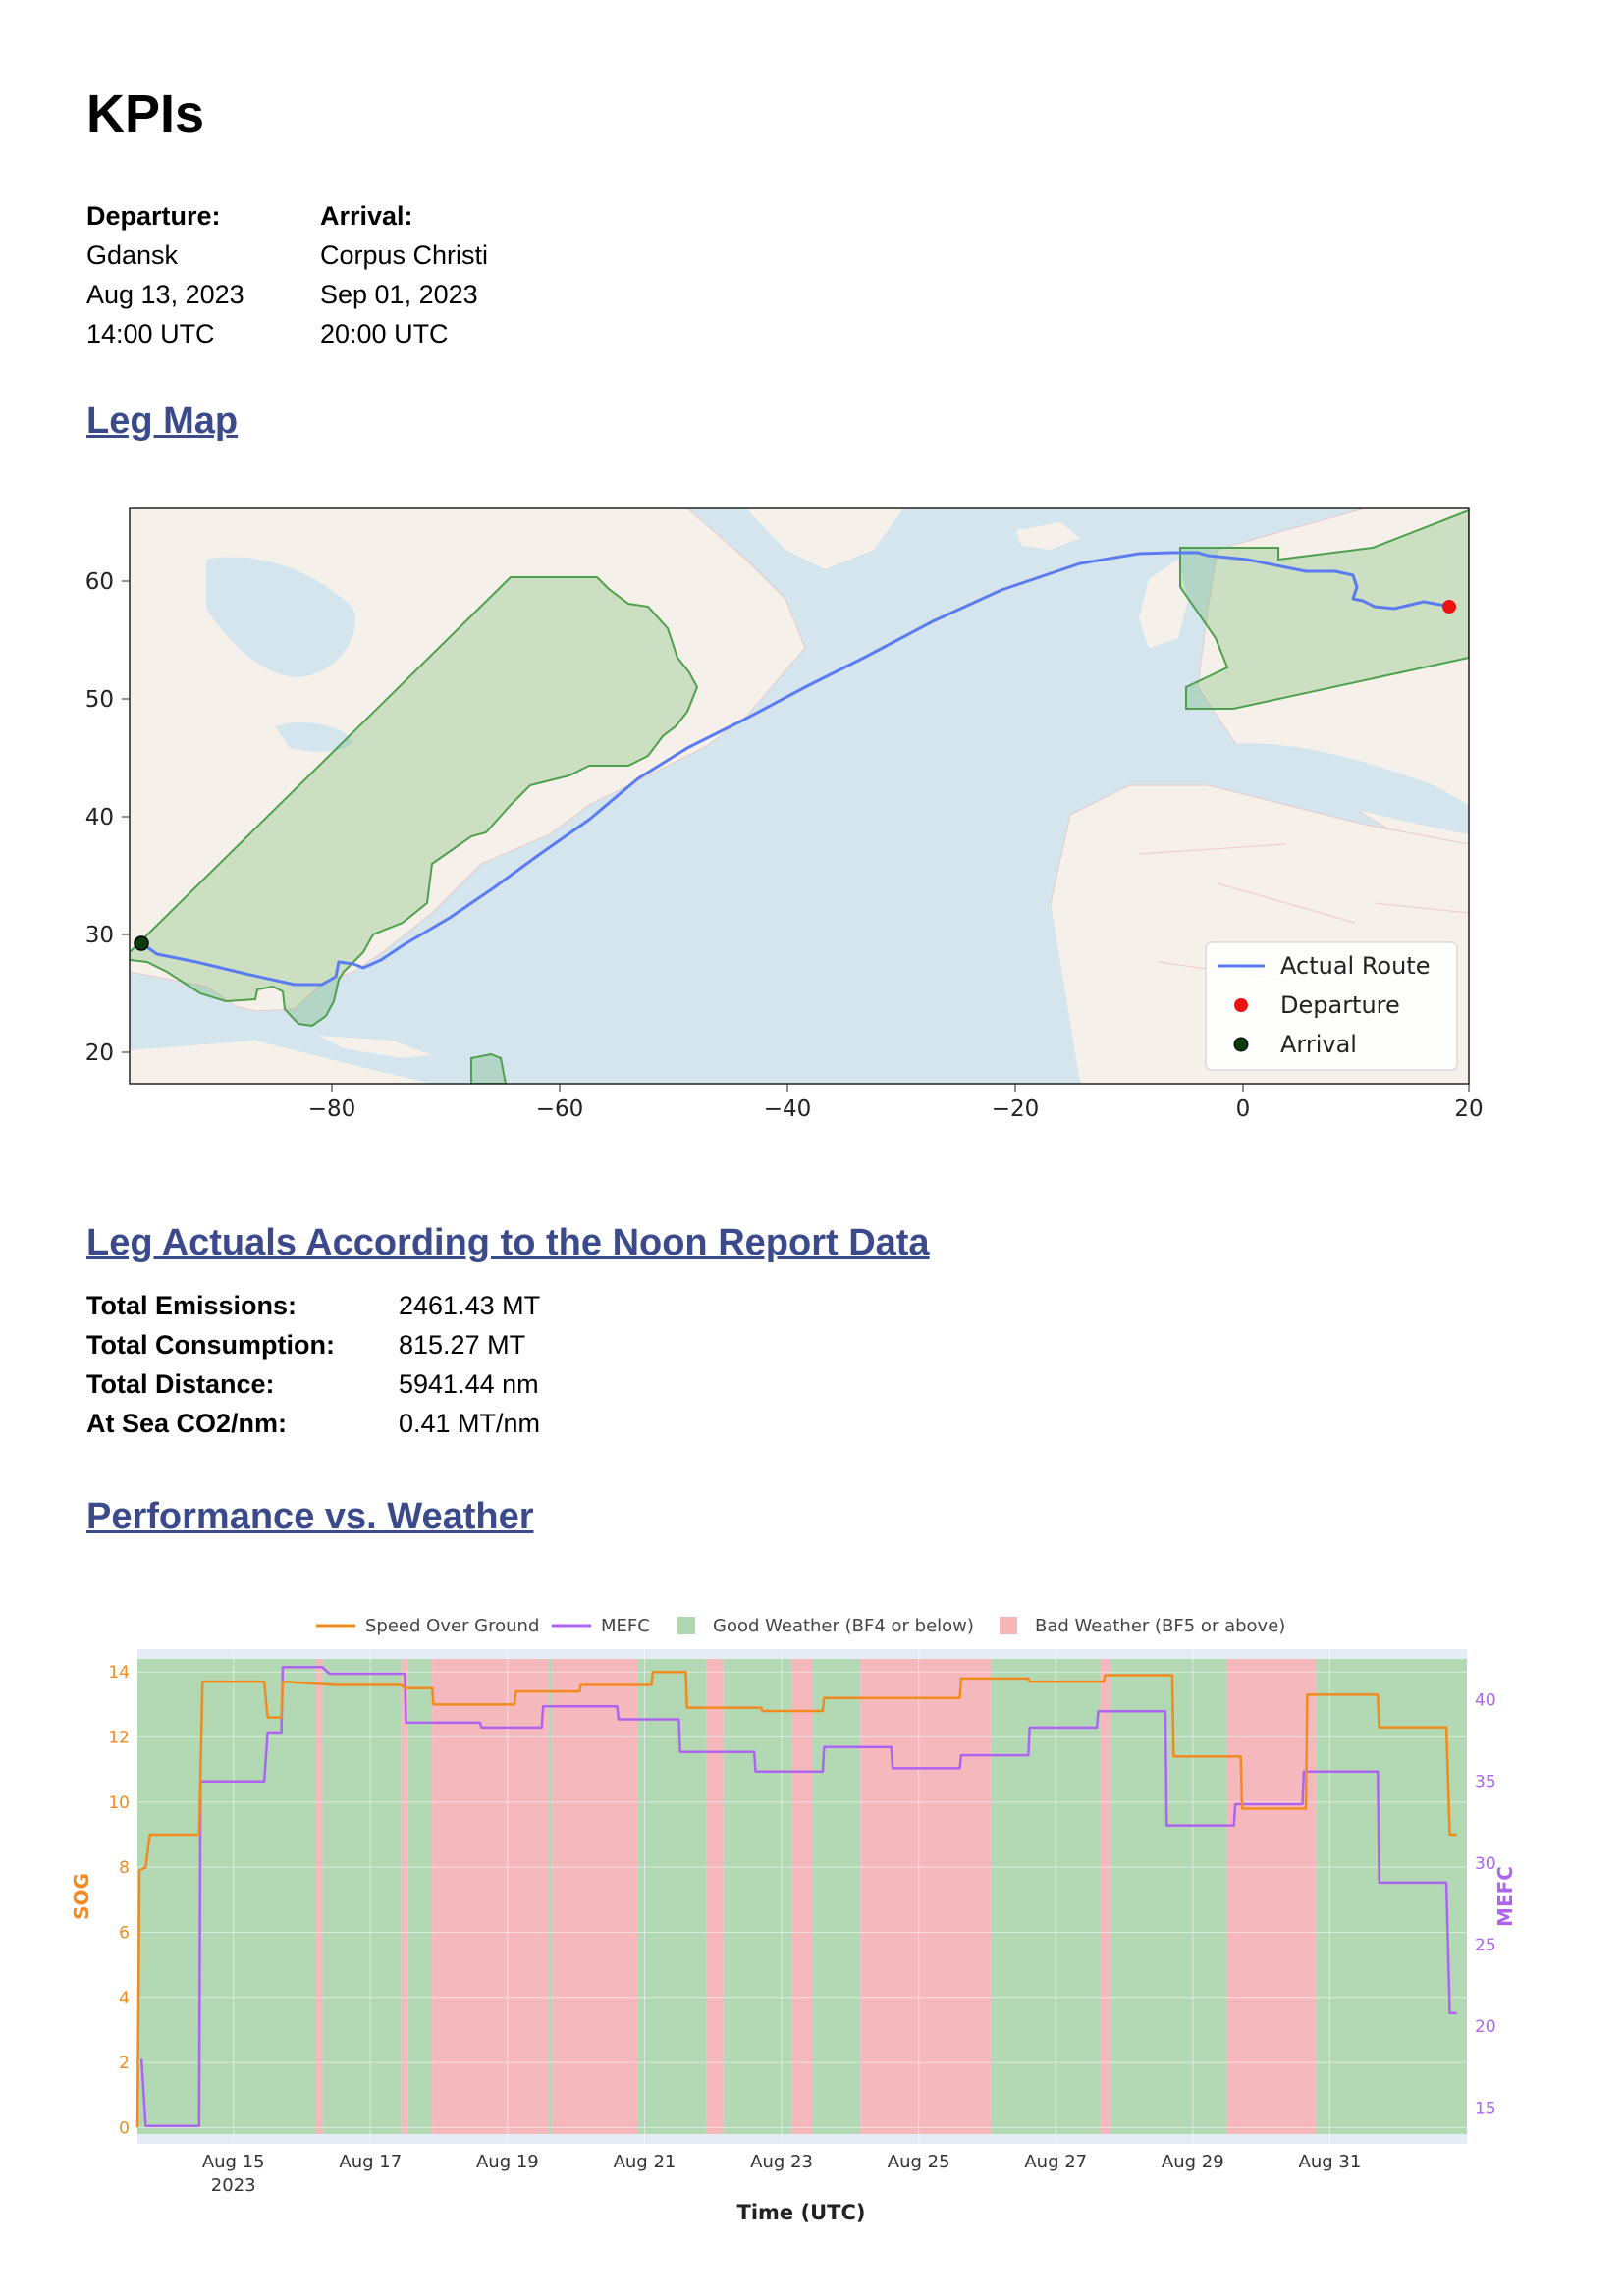 This screenshot has height=2296, width=1624. What do you see at coordinates (824, 538) in the screenshot?
I see `greenland-land` at bounding box center [824, 538].